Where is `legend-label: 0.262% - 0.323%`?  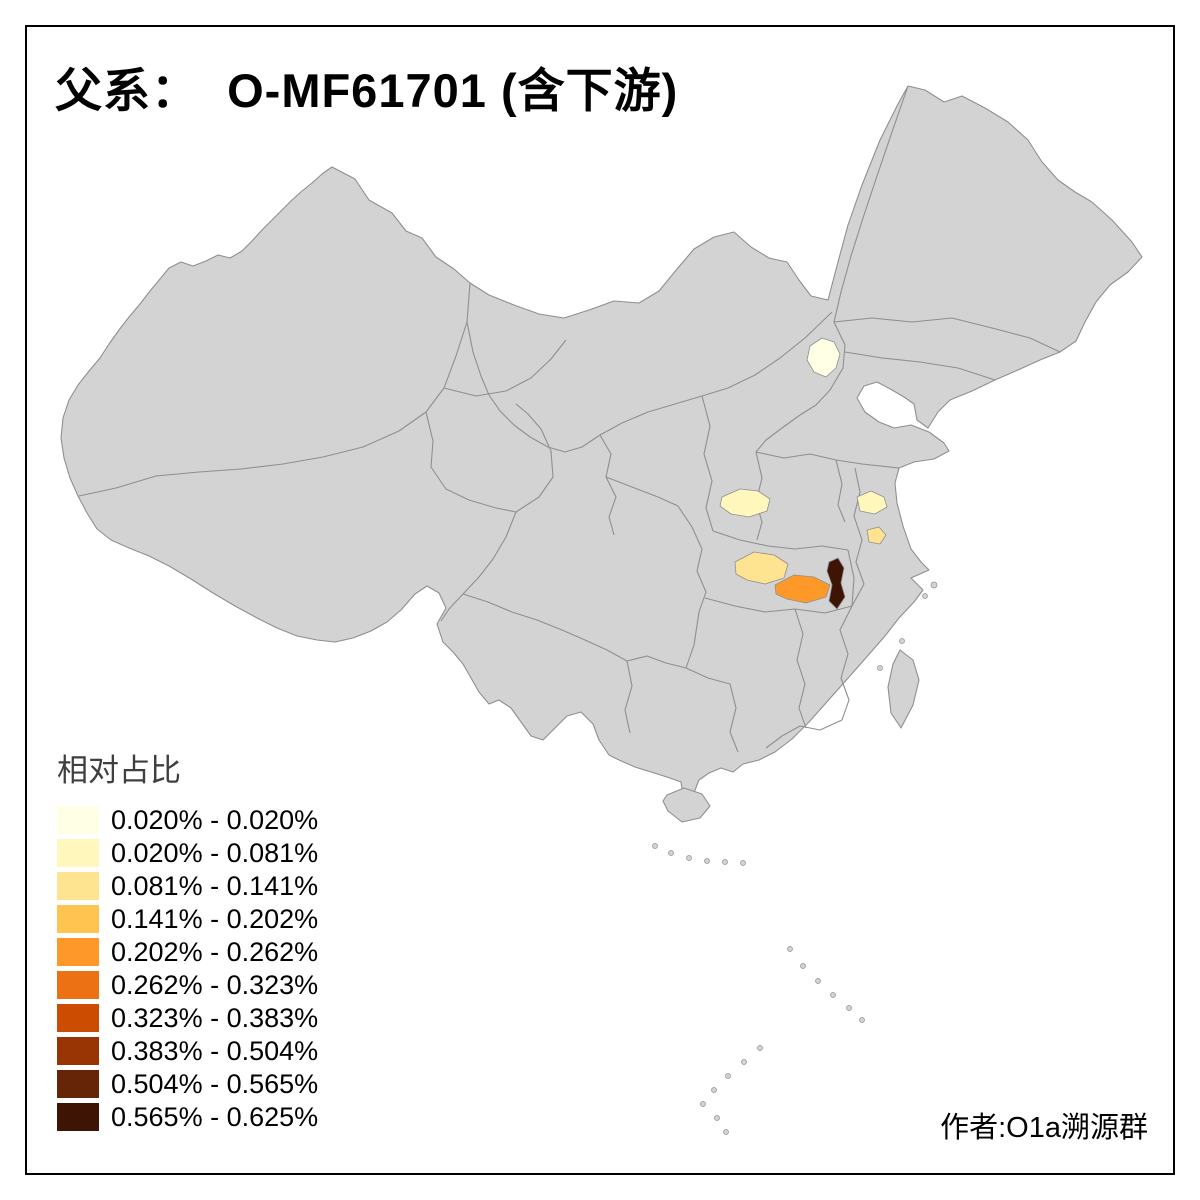
legend-label: 0.262% - 0.323% is located at coordinates (215, 984).